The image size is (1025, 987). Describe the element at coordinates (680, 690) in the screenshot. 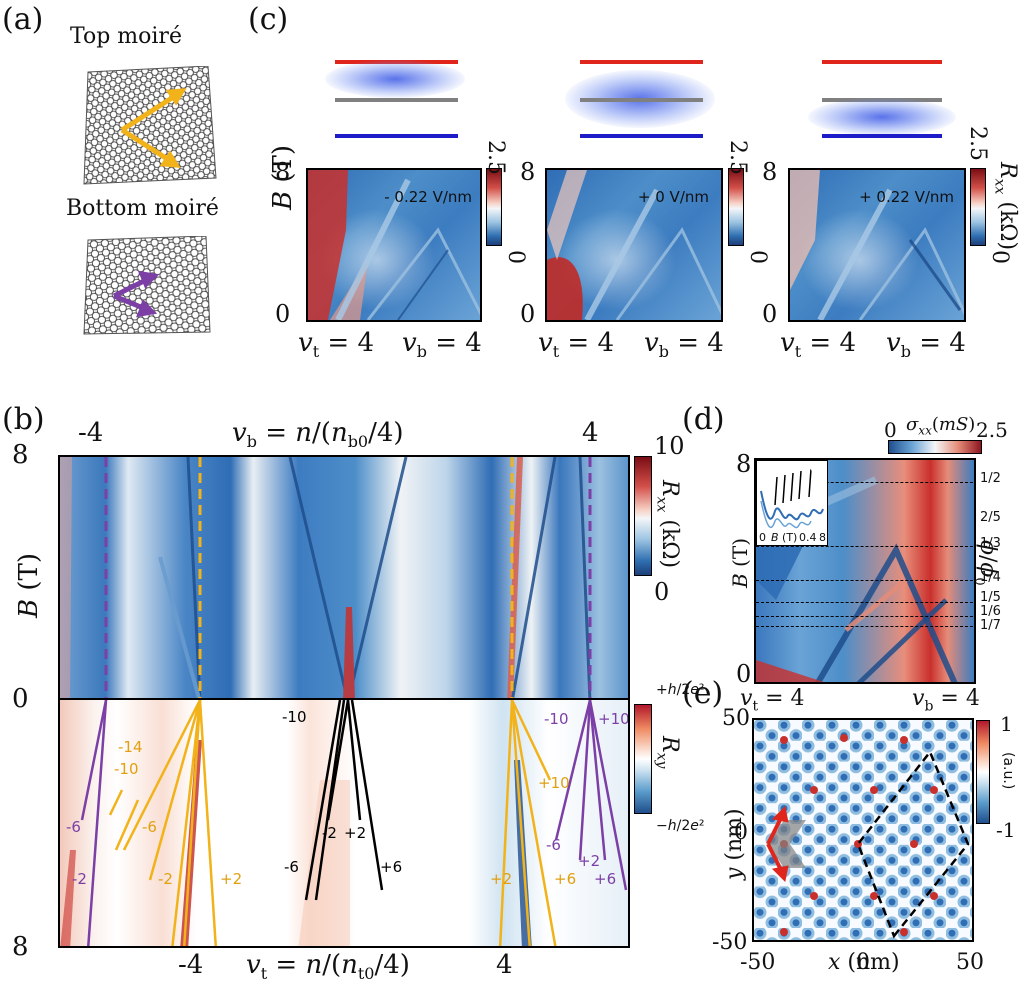

I see `b-rxy-cbar-max: +h/2e²` at that location.